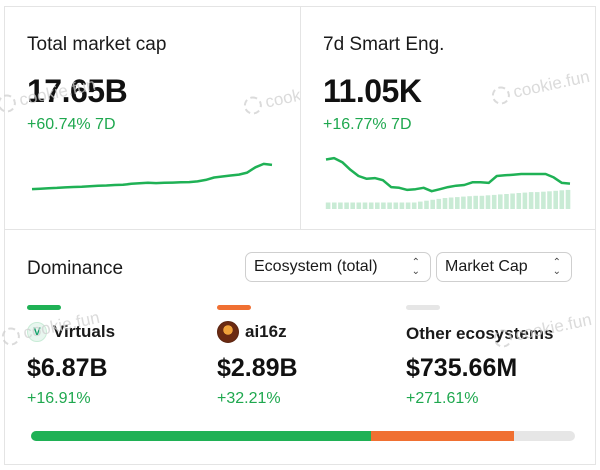 Image resolution: width=600 pixels, height=470 pixels. What do you see at coordinates (71, 332) in the screenshot?
I see `virtuals-name: V Virtuals` at bounding box center [71, 332].